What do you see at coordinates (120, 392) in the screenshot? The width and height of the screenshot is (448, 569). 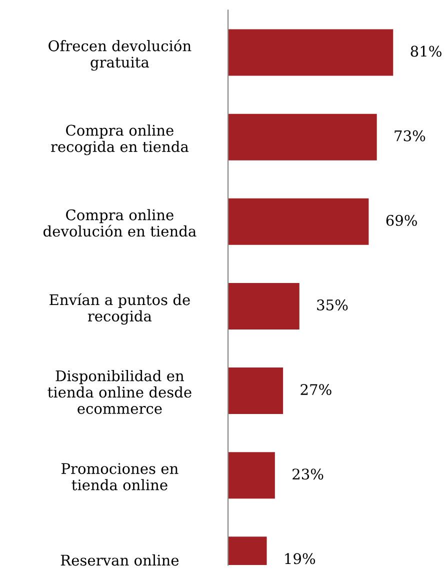 I see `y-tick-label: Disponibilidad en tienda online desde ecommerce` at bounding box center [120, 392].